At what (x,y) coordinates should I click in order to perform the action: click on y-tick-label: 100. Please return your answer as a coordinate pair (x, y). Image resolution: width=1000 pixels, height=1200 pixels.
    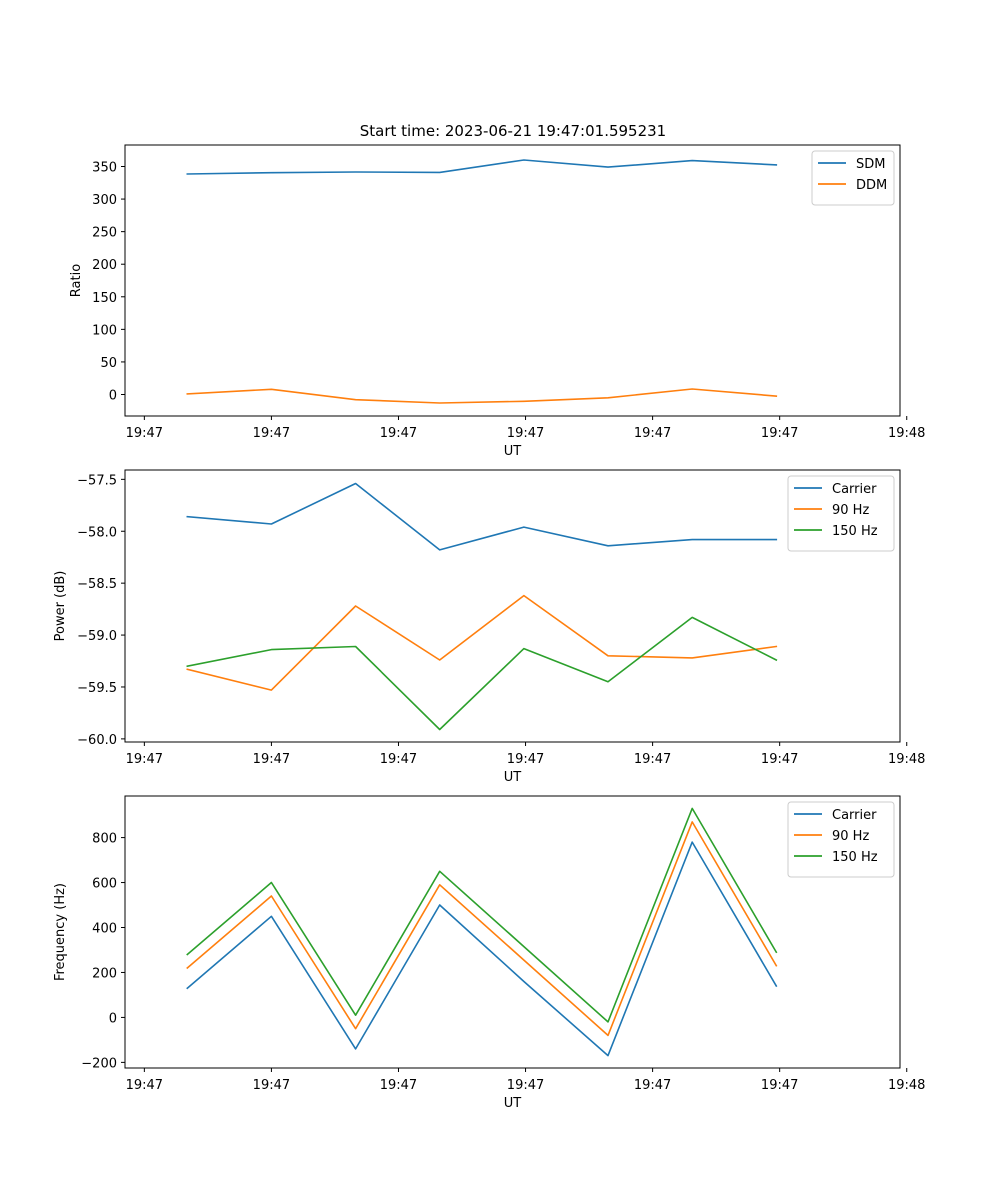
    Looking at the image, I should click on (104, 330).